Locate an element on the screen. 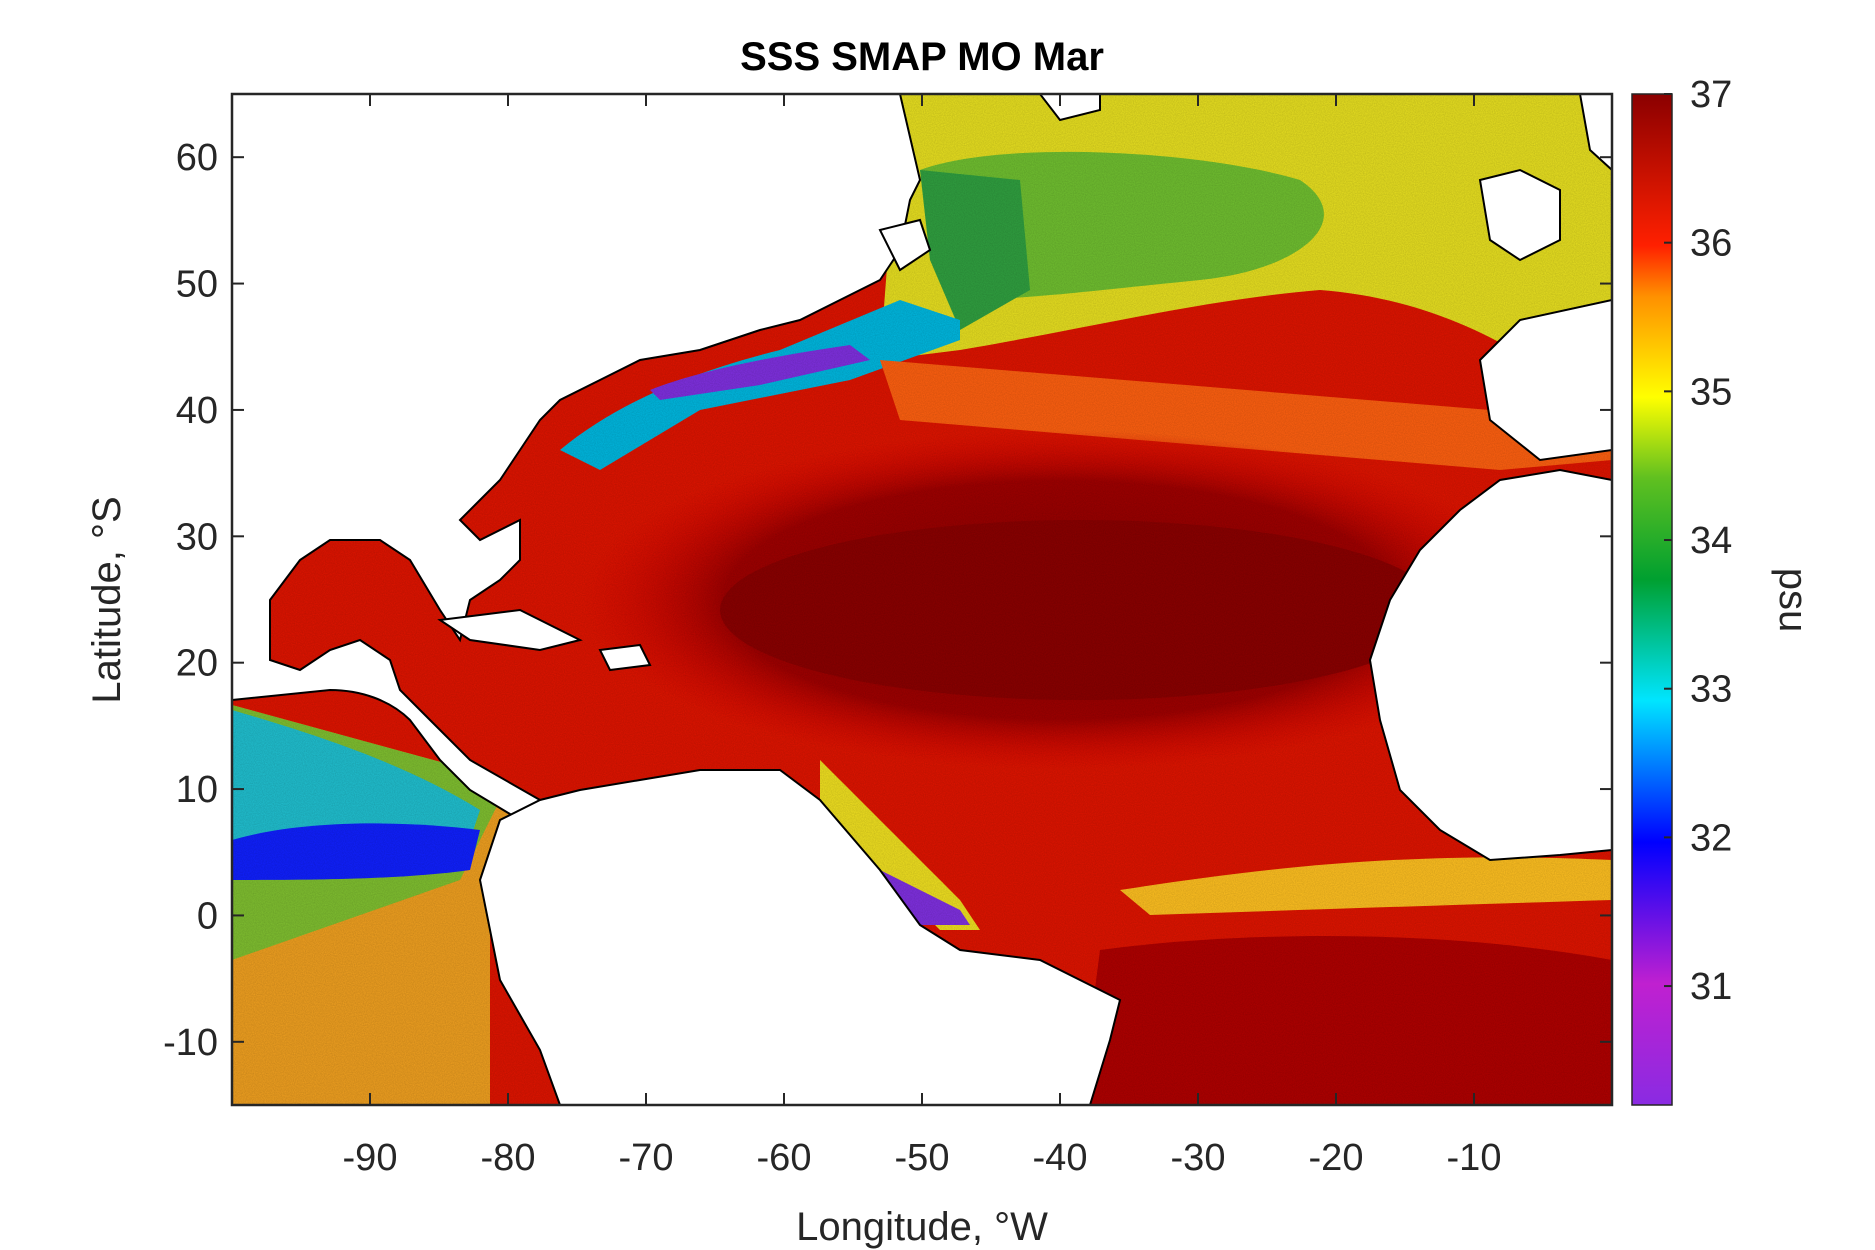  colorbar-tick-label: 34 is located at coordinates (1711, 541).